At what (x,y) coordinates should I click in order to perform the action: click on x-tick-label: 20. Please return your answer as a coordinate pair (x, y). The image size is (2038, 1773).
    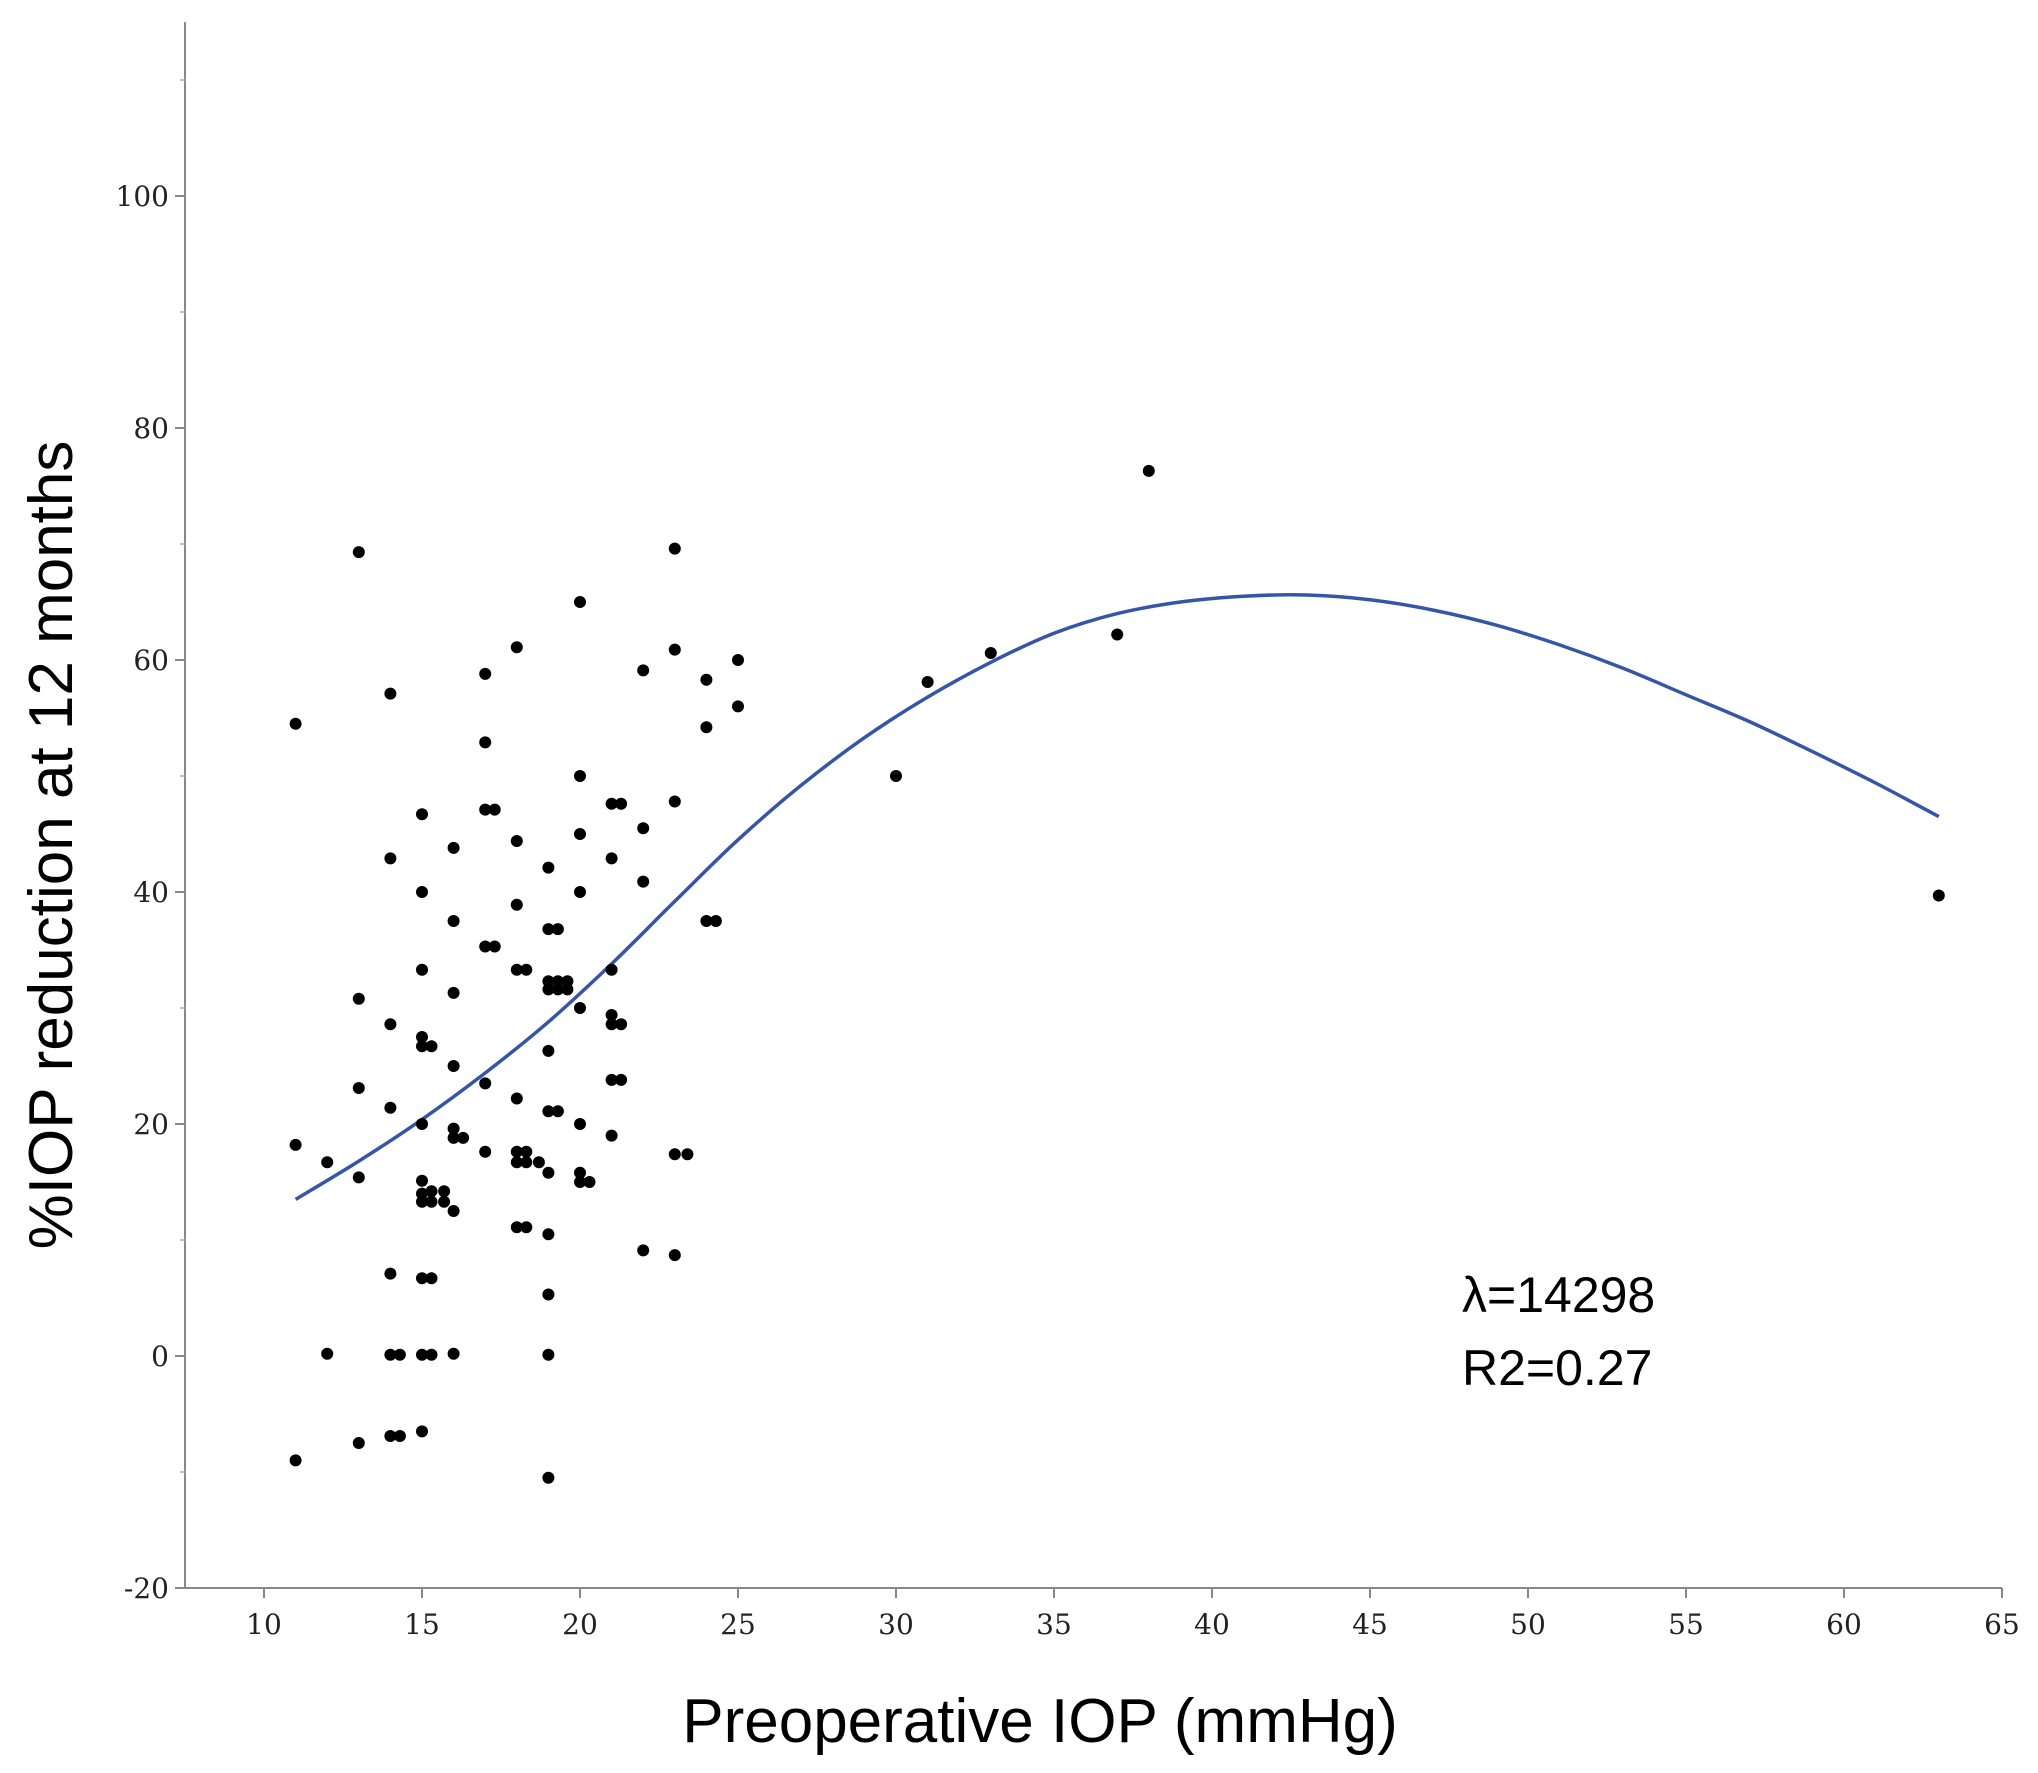
    Looking at the image, I should click on (580, 1624).